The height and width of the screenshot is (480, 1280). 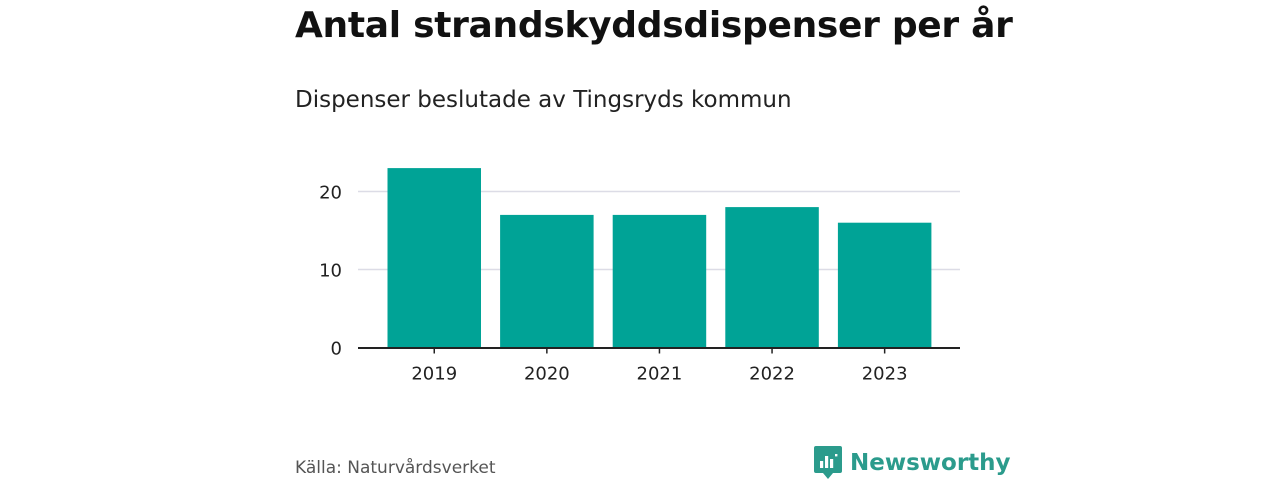 What do you see at coordinates (330, 193) in the screenshot?
I see `y-tick-label-20: 20` at bounding box center [330, 193].